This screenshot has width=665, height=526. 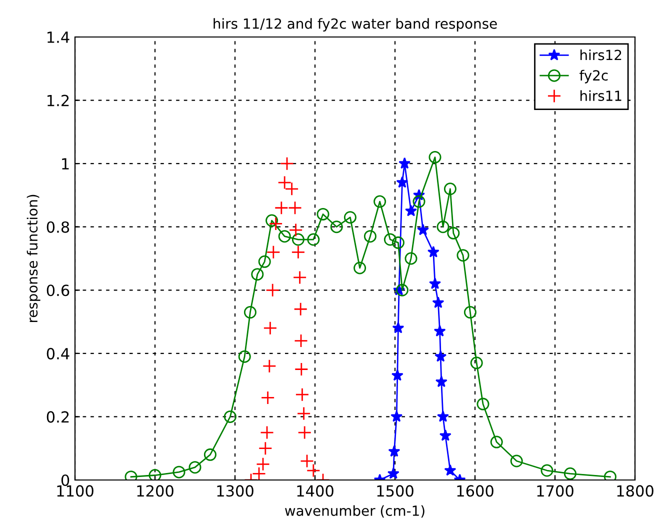 What do you see at coordinates (65, 480) in the screenshot?
I see `y-tick-label: 0` at bounding box center [65, 480].